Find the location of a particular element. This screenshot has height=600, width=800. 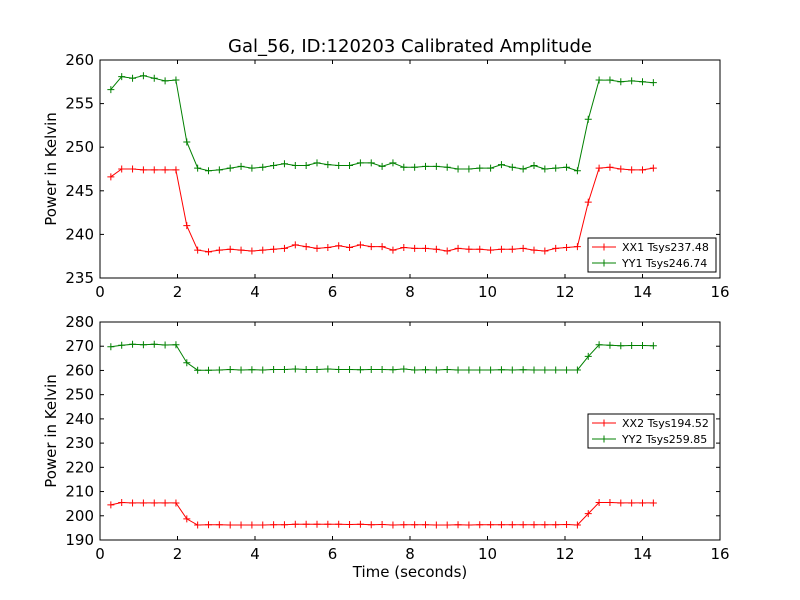

x-tick-label: 14 is located at coordinates (642, 292).